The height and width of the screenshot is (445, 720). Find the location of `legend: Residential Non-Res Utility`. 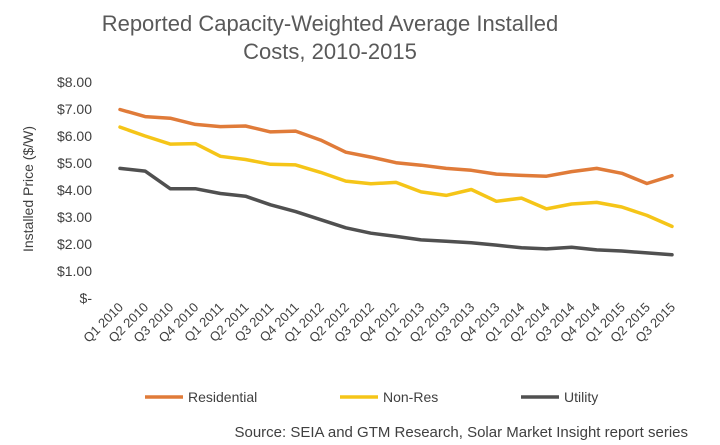

legend: Residential Non-Res Utility is located at coordinates (371, 397).